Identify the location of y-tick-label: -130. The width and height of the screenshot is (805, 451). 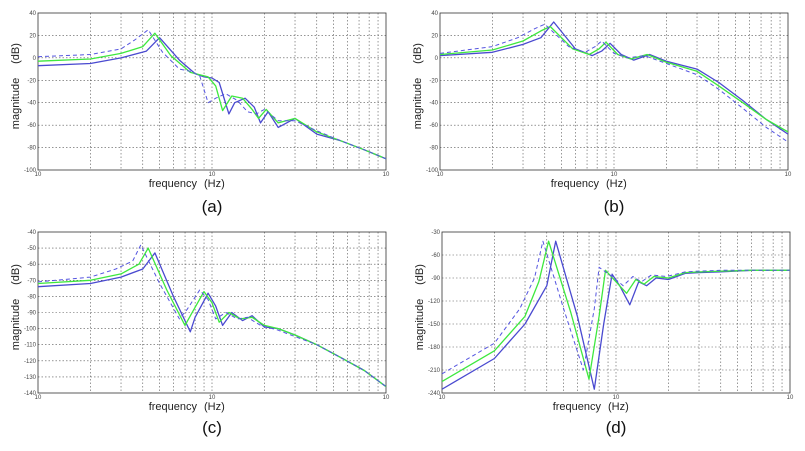
(30, 378).